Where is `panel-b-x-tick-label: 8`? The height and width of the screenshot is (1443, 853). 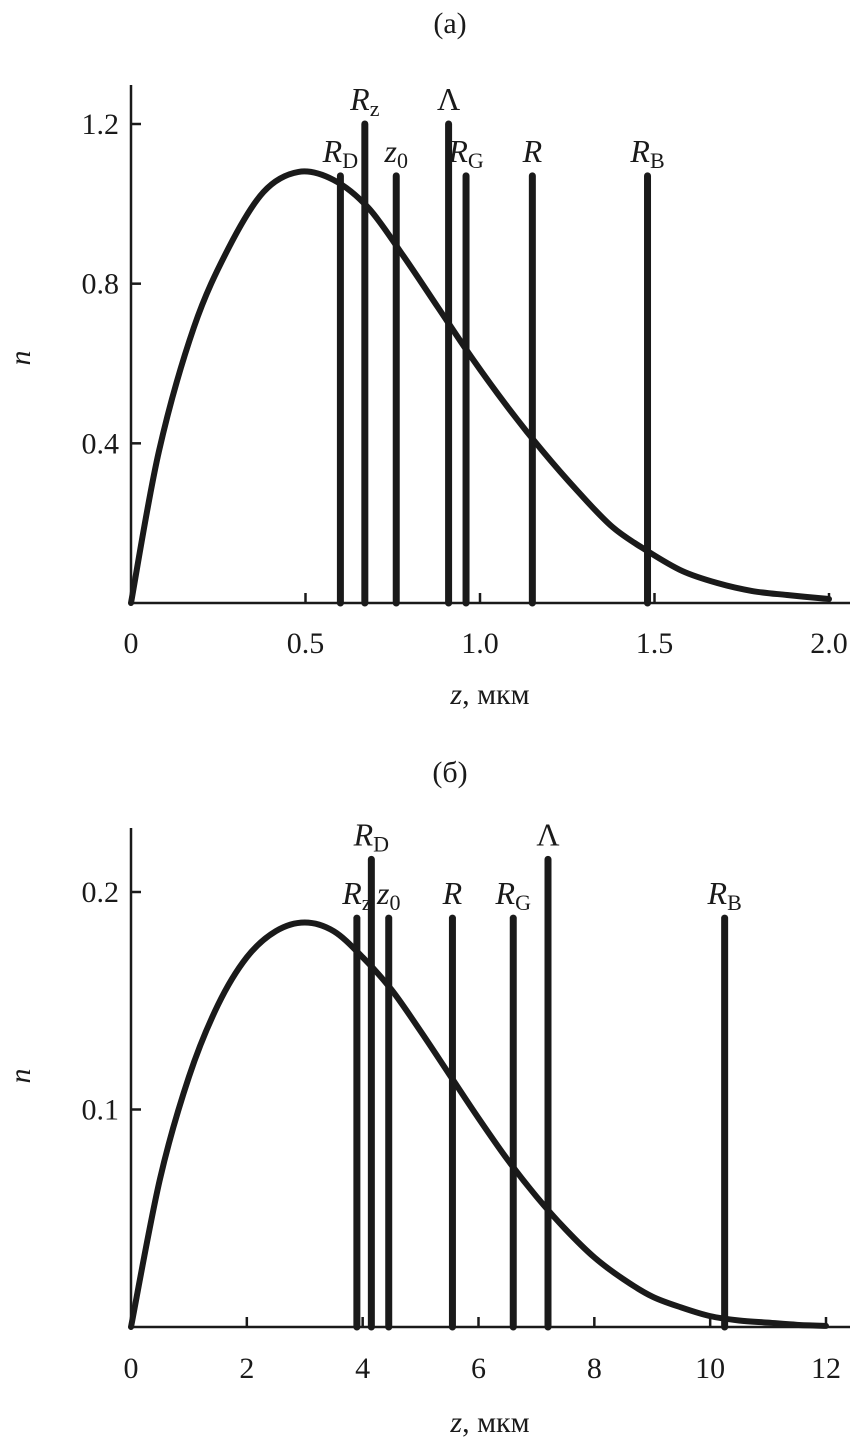 panel-b-x-tick-label: 8 is located at coordinates (594, 1368).